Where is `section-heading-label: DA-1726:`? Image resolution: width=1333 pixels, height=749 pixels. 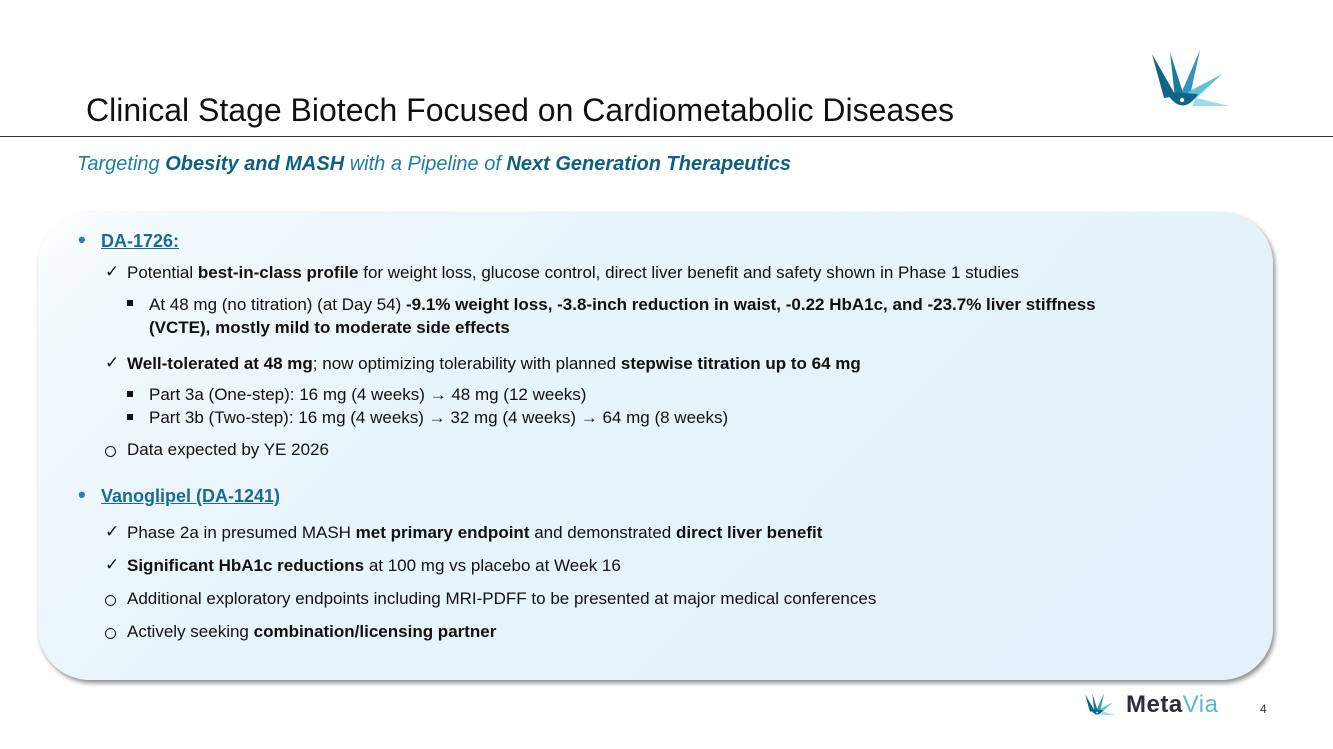 section-heading-label: DA-1726: is located at coordinates (140, 241).